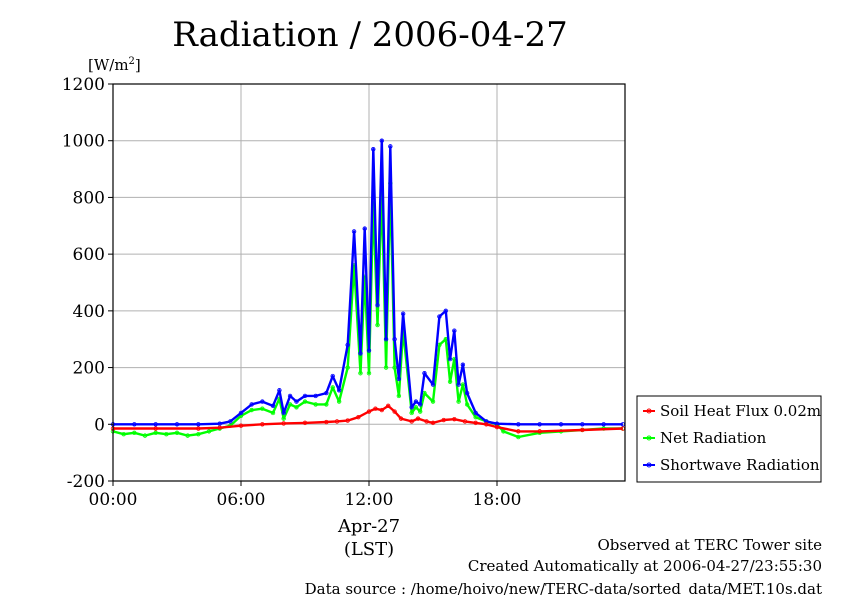 Image resolution: width=842 pixels, height=595 pixels. I want to click on chart-title: Radiation / 2006-04-27, so click(370, 35).